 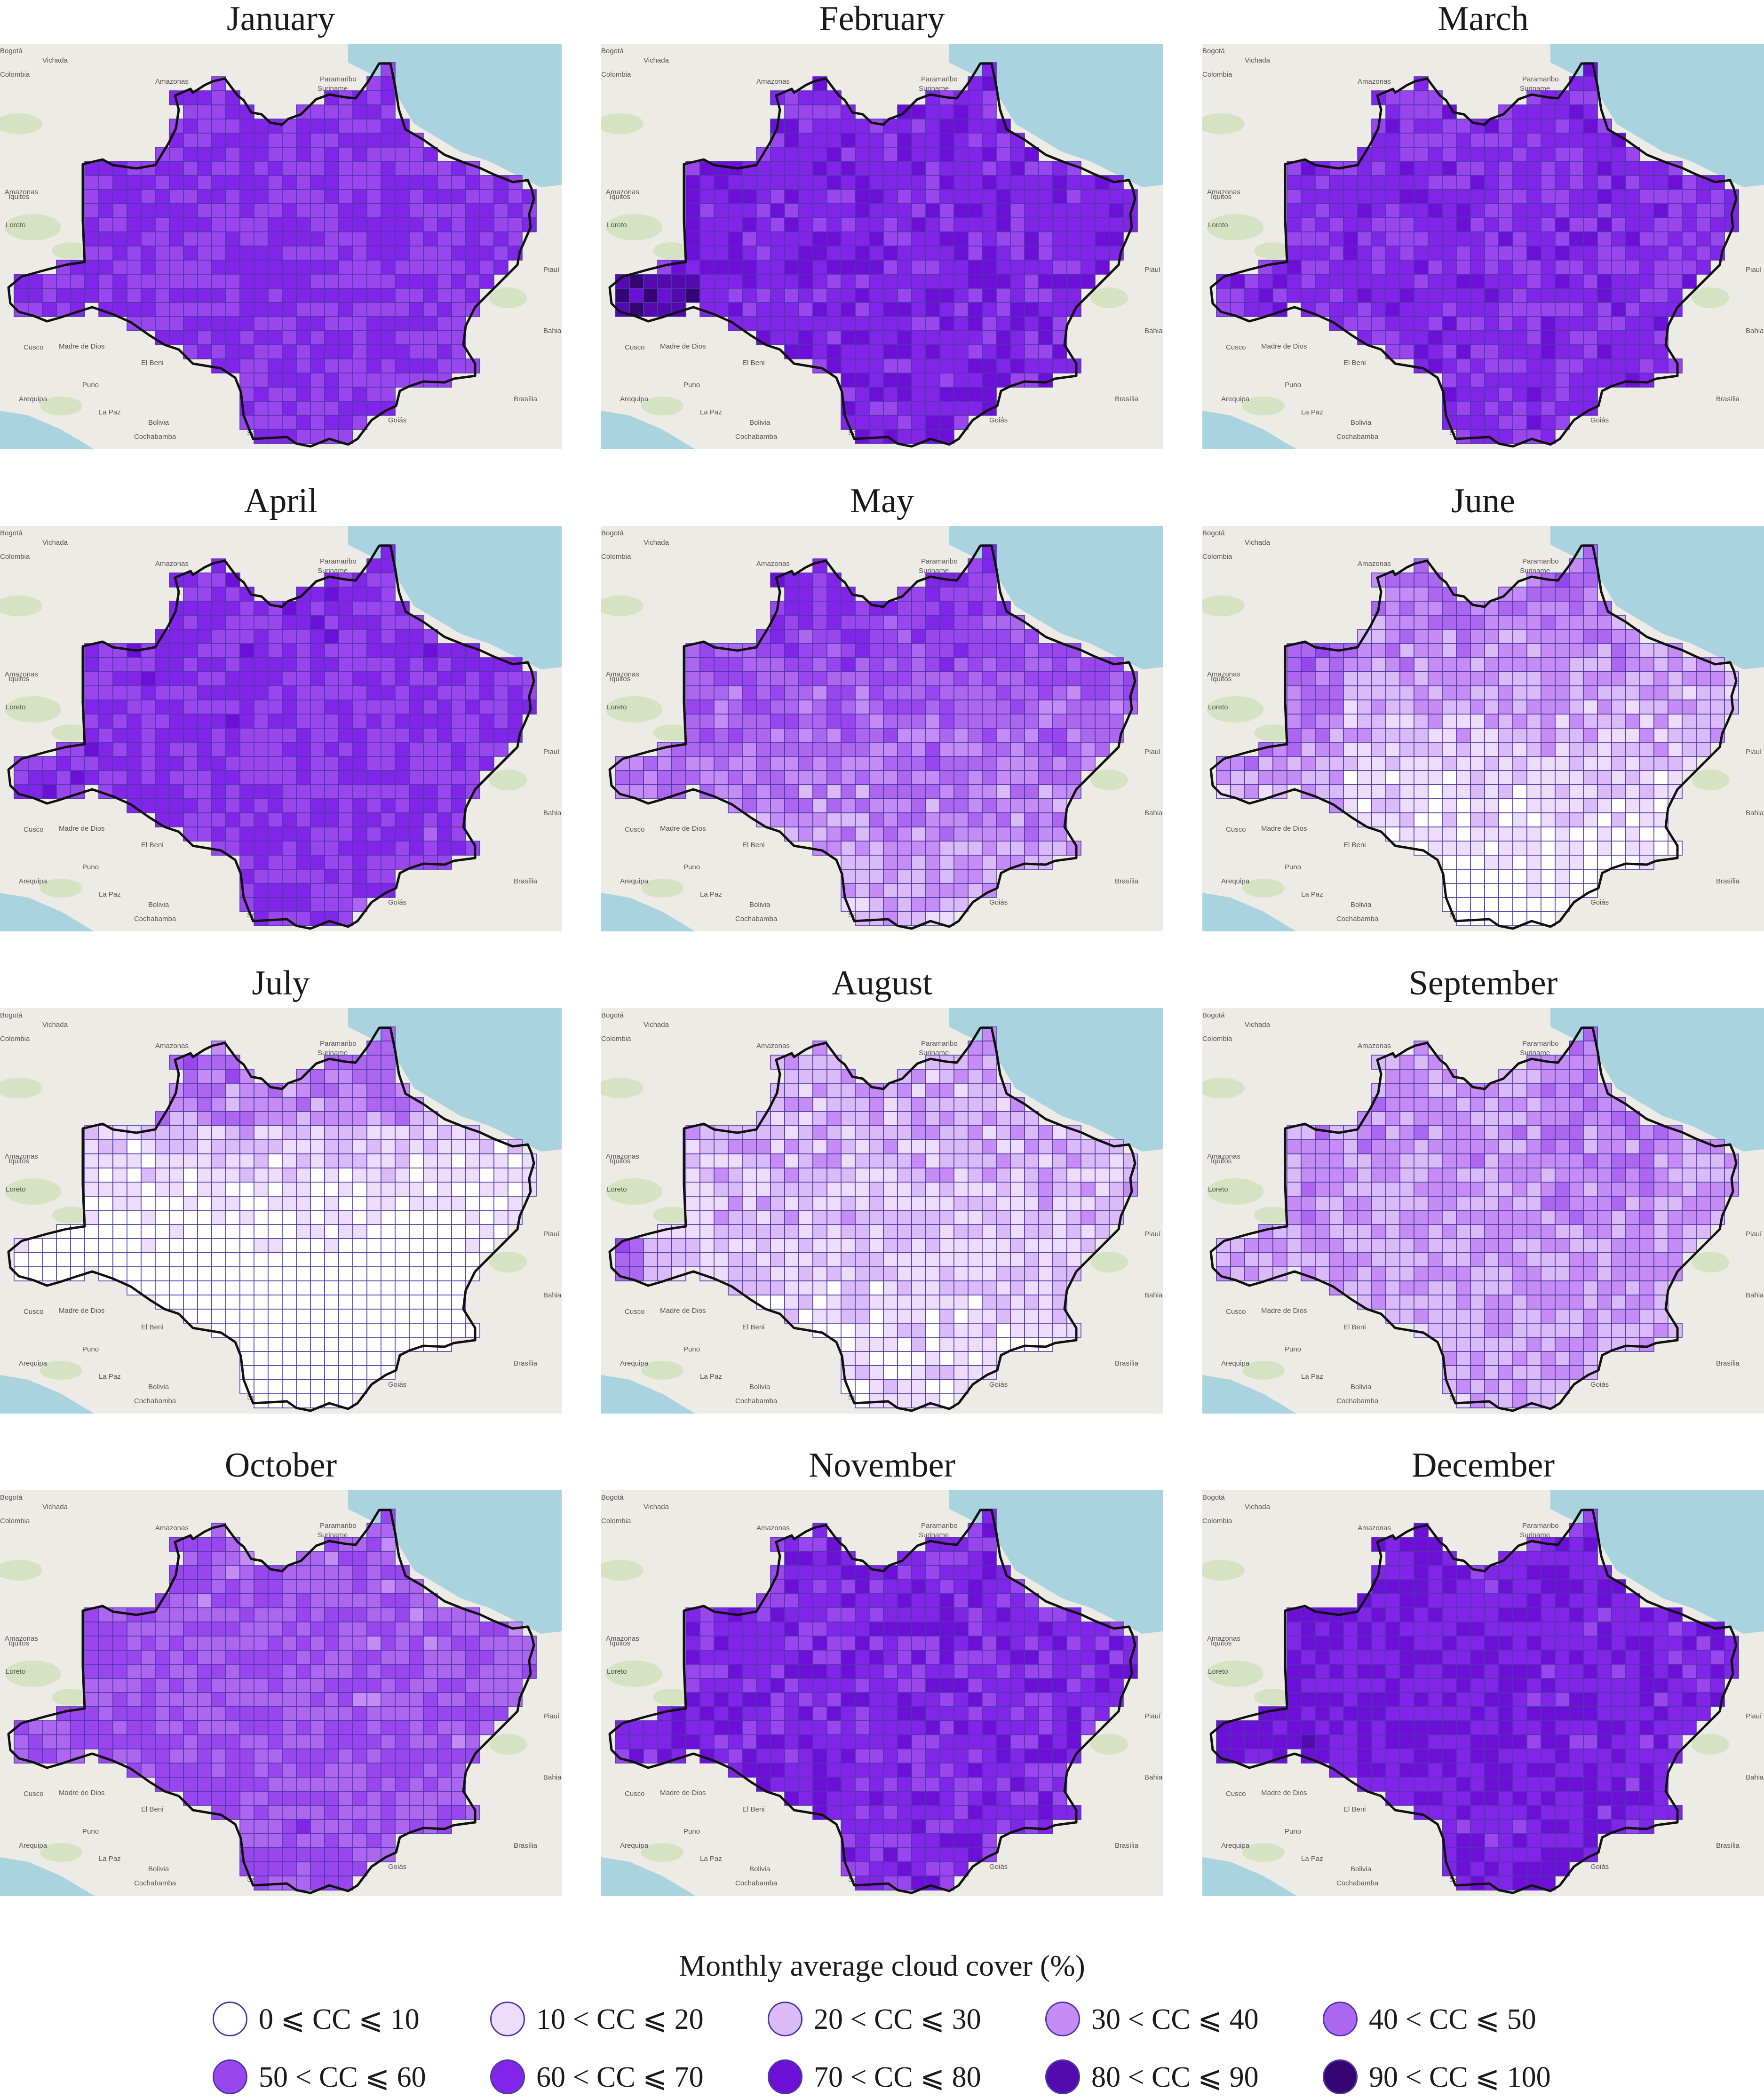 What do you see at coordinates (1235, 1363) in the screenshot?
I see `base-map-label: Arequipa` at bounding box center [1235, 1363].